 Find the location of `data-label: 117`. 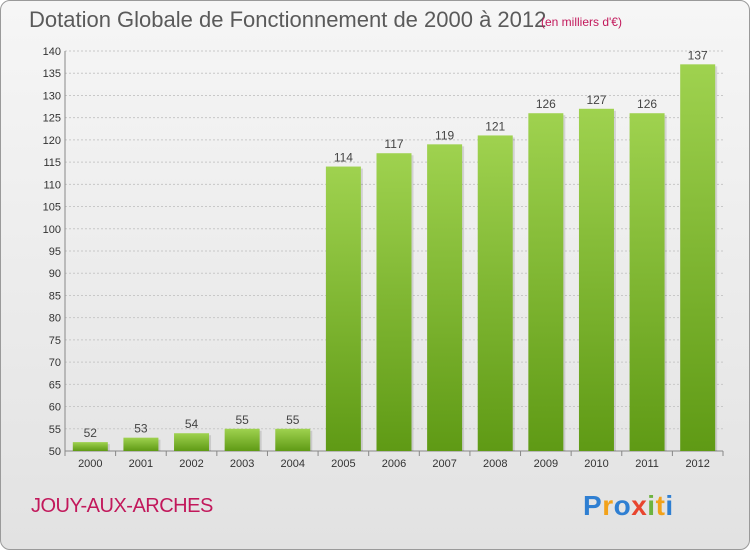

data-label: 117 is located at coordinates (393, 144).